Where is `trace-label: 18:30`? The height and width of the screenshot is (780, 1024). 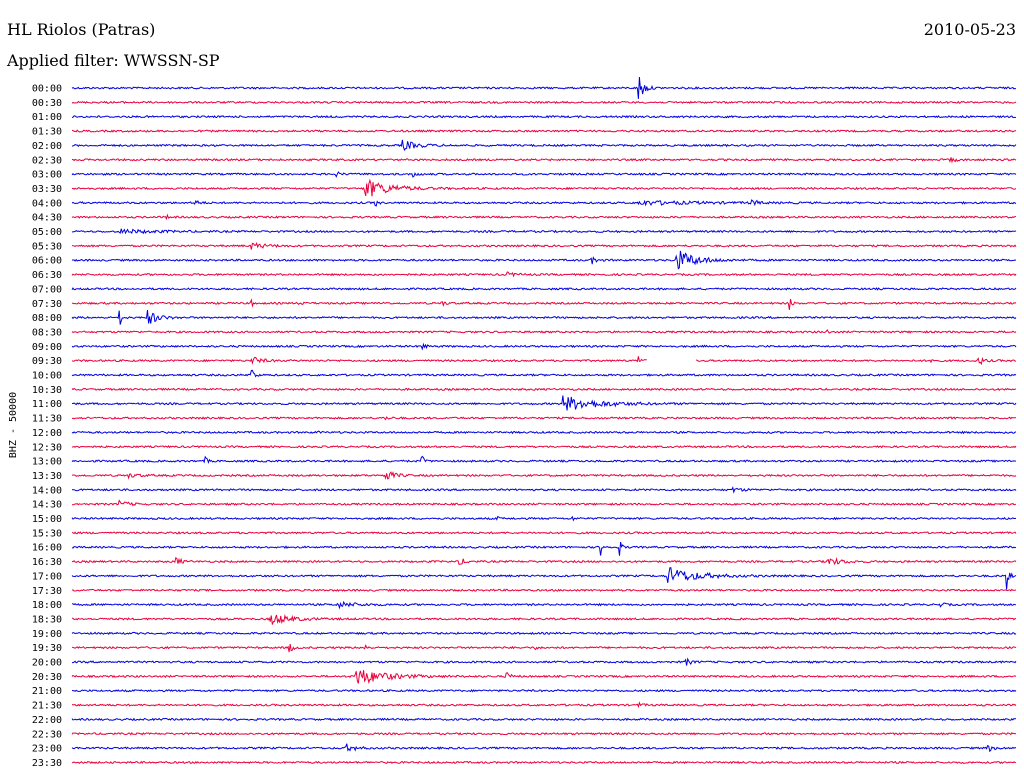 trace-label: 18:30 is located at coordinates (47, 619).